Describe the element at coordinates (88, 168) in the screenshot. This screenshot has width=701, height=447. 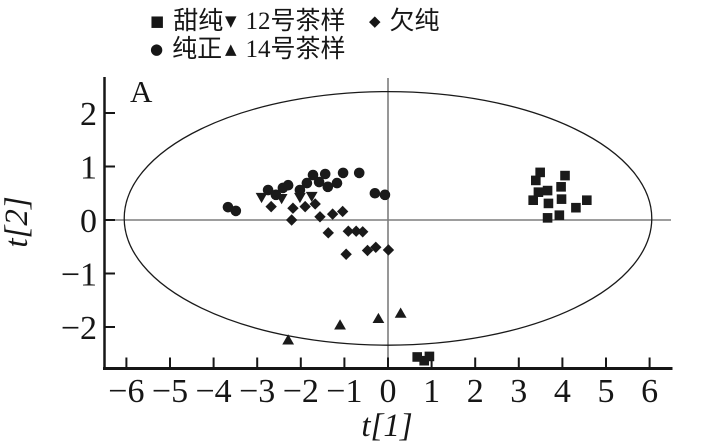
I see `y-tick-label: 1` at that location.